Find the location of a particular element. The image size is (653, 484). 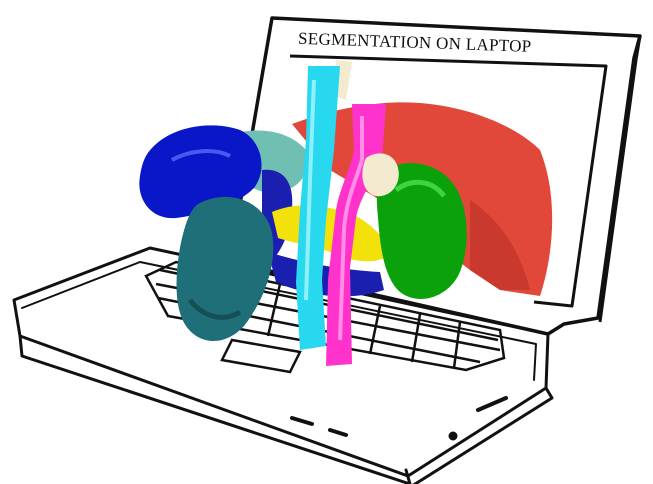

base-right-edge is located at coordinates (483, 435).